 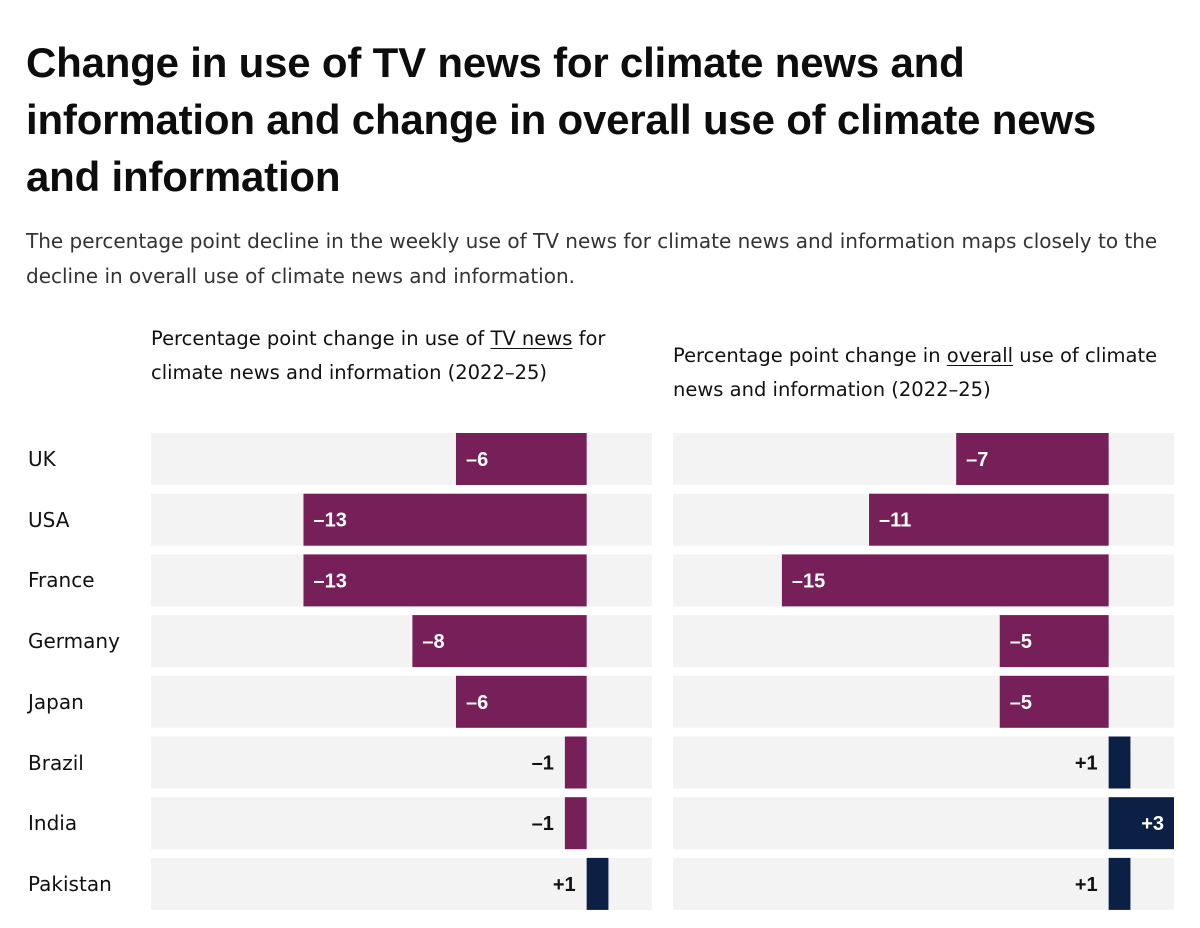 I want to click on category-label: USA, so click(x=49, y=519).